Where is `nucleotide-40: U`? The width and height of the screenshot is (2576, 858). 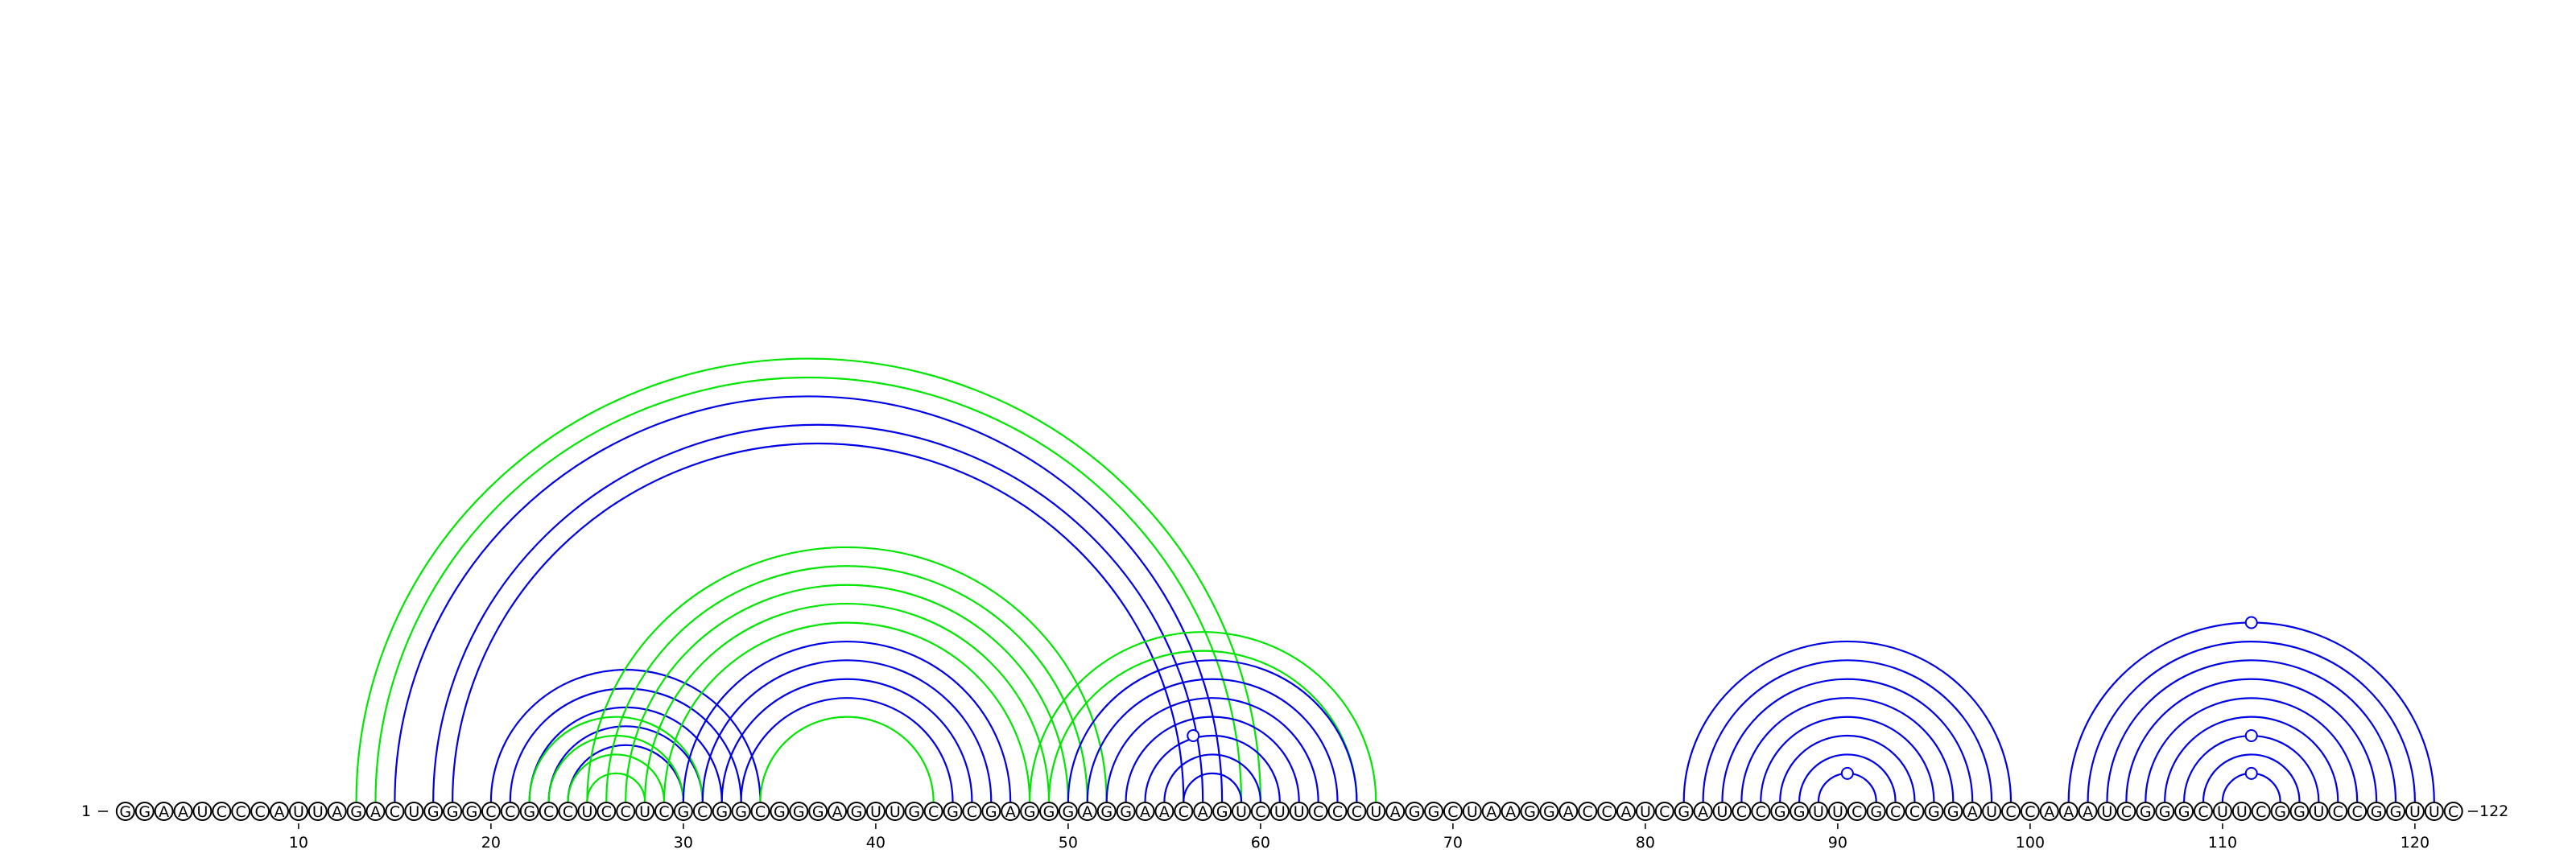
nucleotide-40: U is located at coordinates (875, 812).